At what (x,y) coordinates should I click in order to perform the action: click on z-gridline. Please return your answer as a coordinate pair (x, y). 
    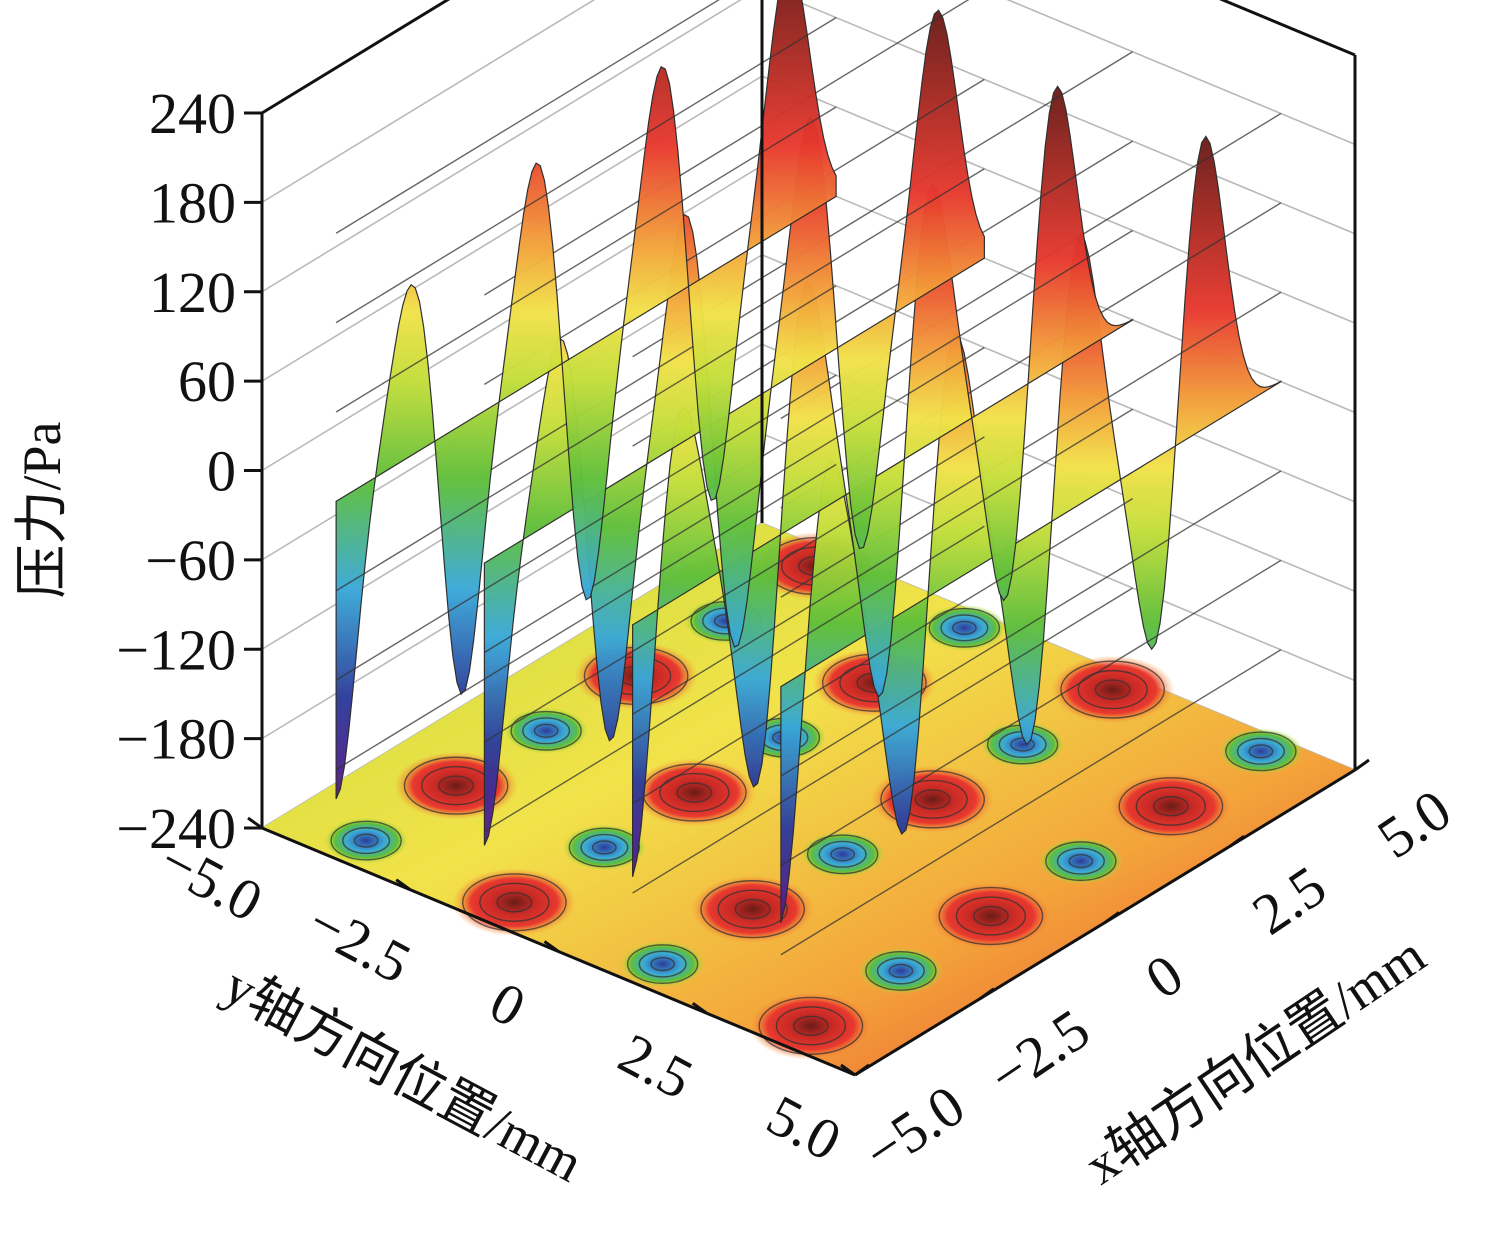
    Looking at the image, I should click on (808, 102).